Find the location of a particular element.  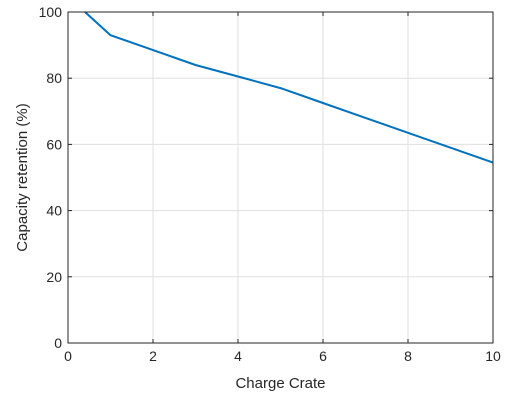

y-tick-label: 40 is located at coordinates (54, 211).